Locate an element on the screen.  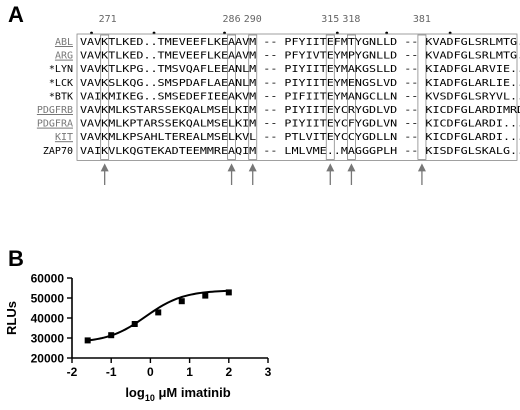
sequence-name: *BTK is located at coordinates (61, 96).